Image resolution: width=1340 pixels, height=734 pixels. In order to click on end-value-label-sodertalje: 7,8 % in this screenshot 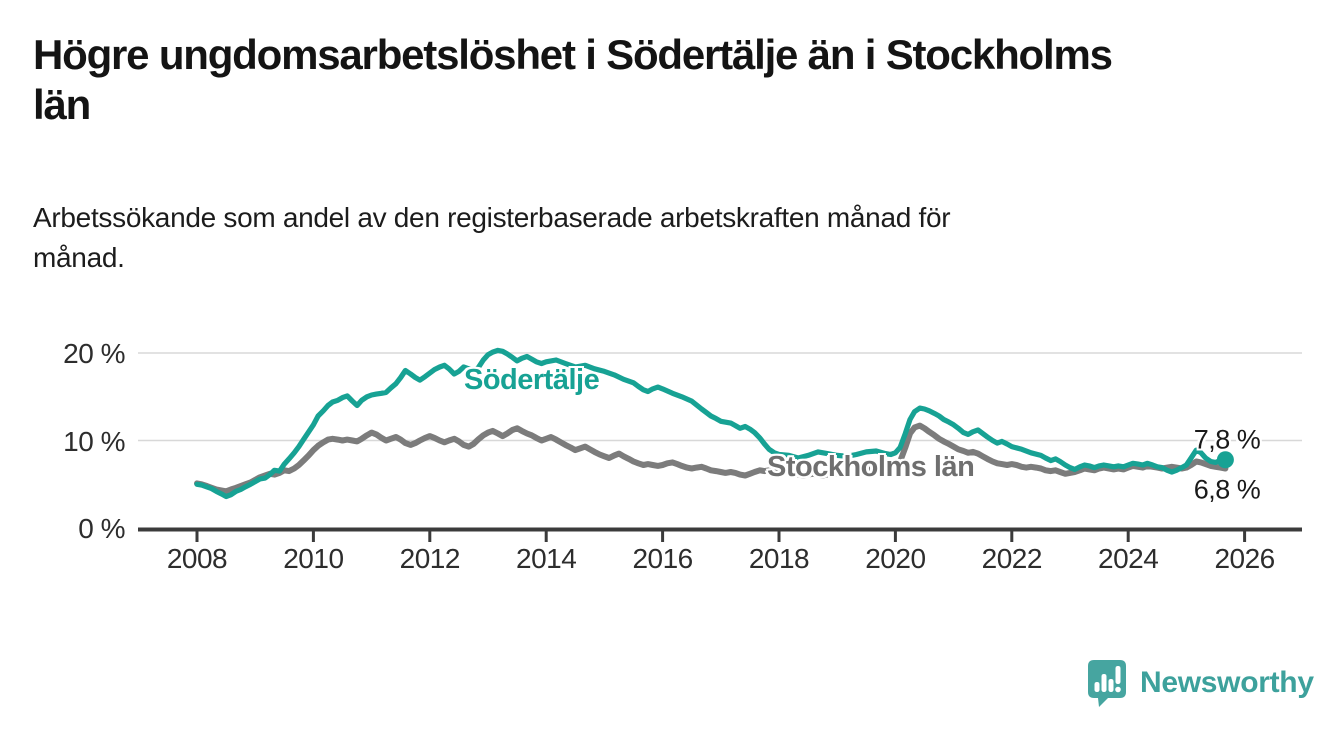, I will do `click(1227, 439)`.